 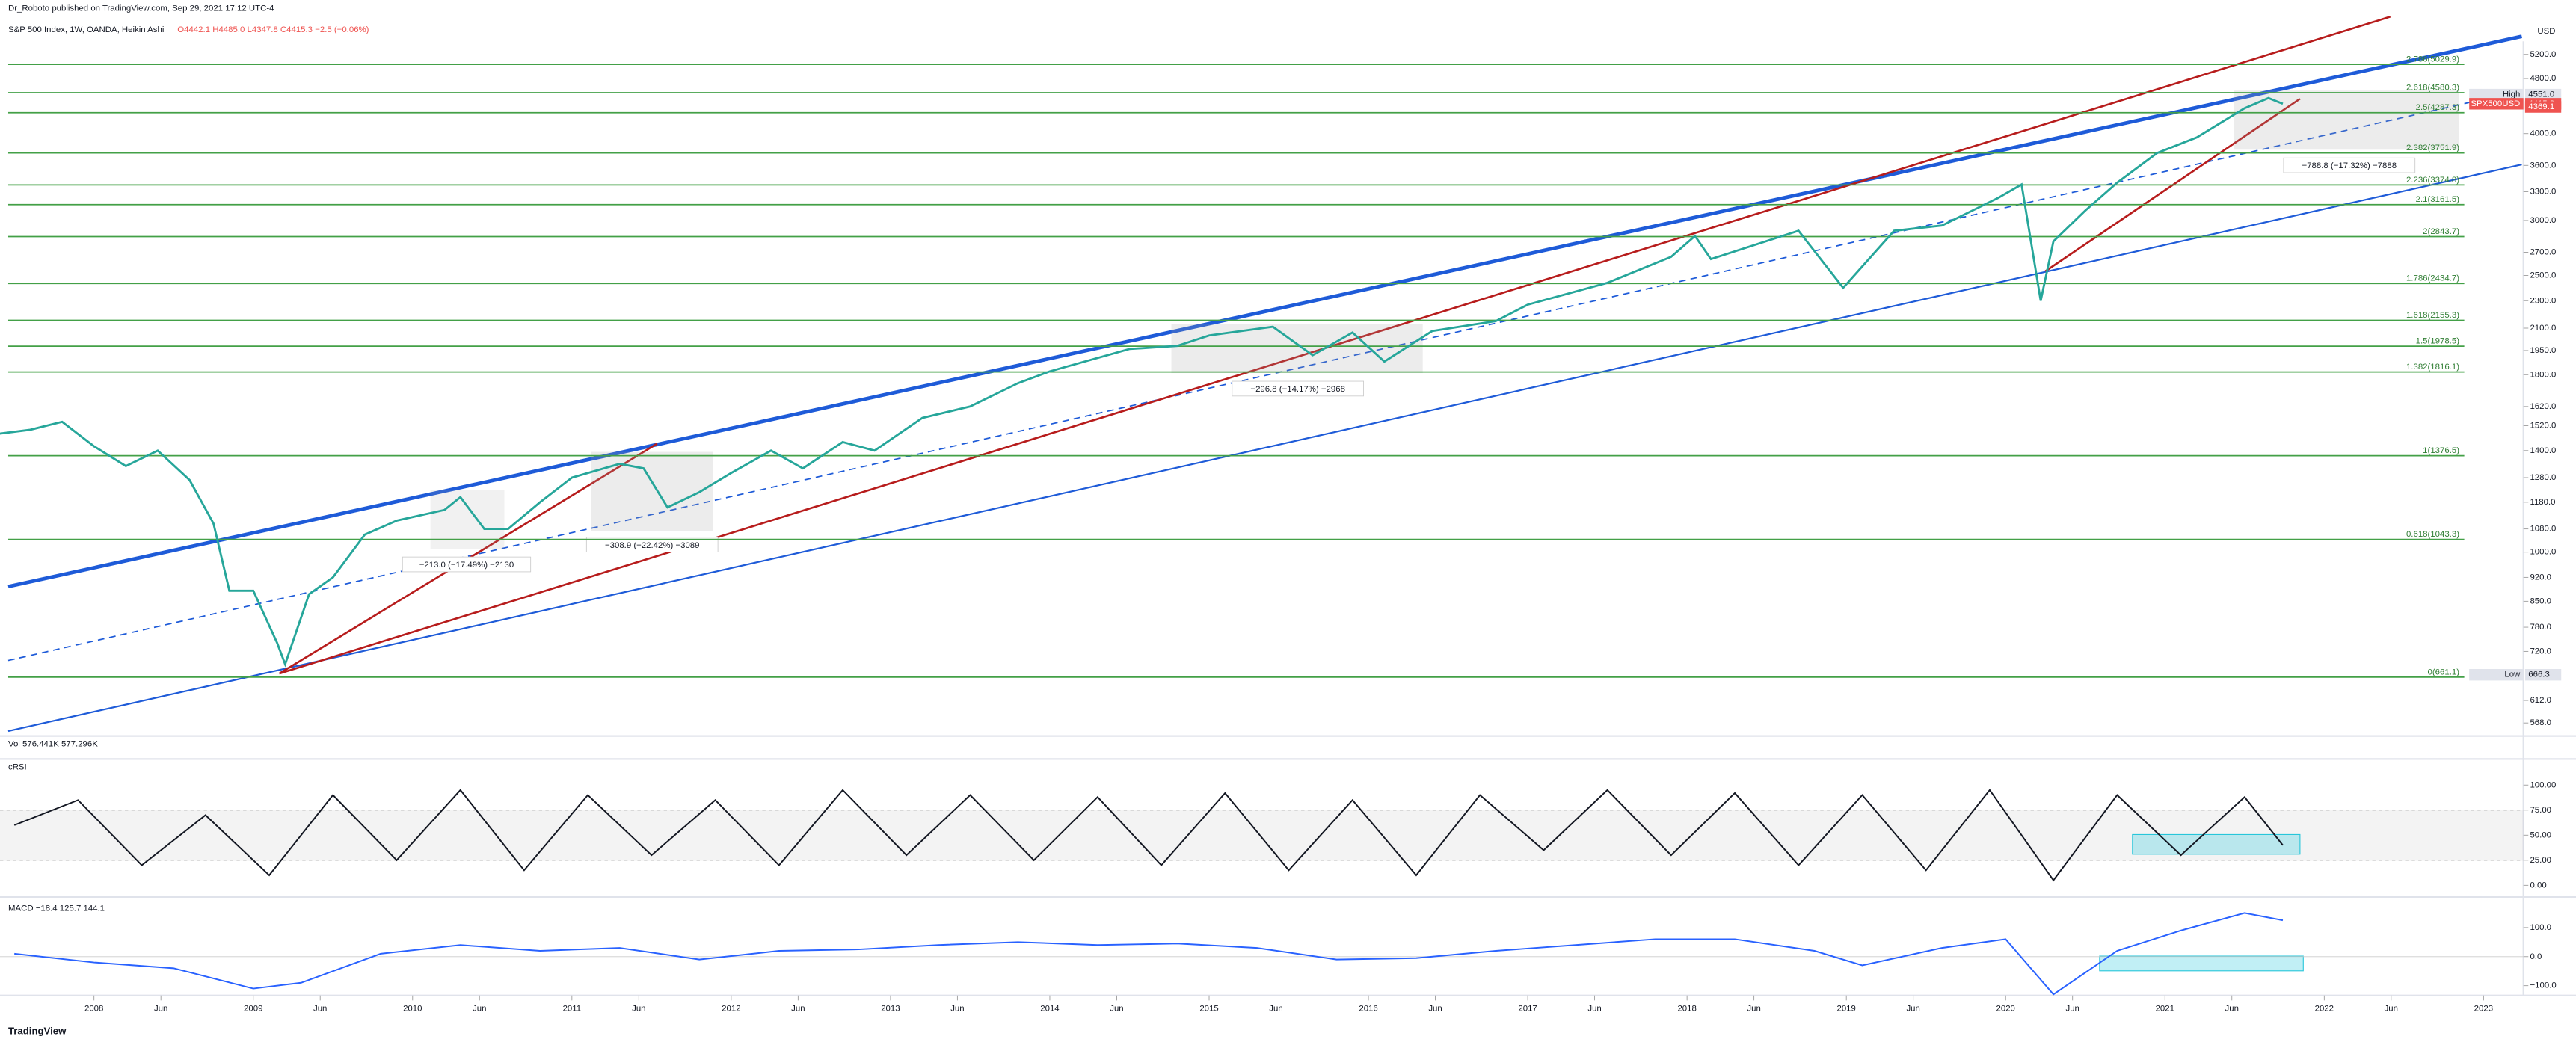 I want to click on x-tick-label: 2015, so click(x=1208, y=1008).